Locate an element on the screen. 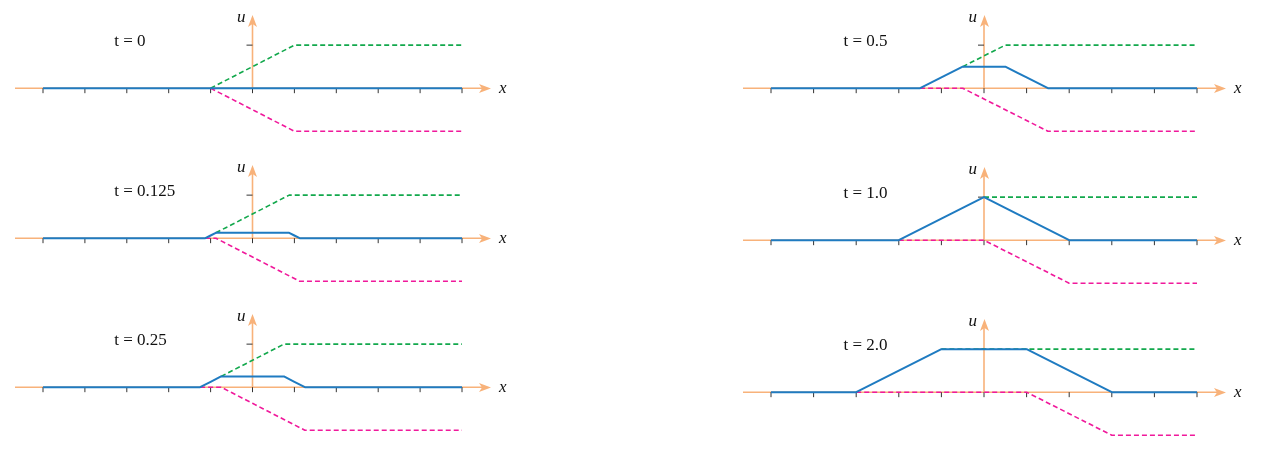 Image resolution: width=1266 pixels, height=458 pixels. chart-title: t = 2.0 is located at coordinates (865, 345).